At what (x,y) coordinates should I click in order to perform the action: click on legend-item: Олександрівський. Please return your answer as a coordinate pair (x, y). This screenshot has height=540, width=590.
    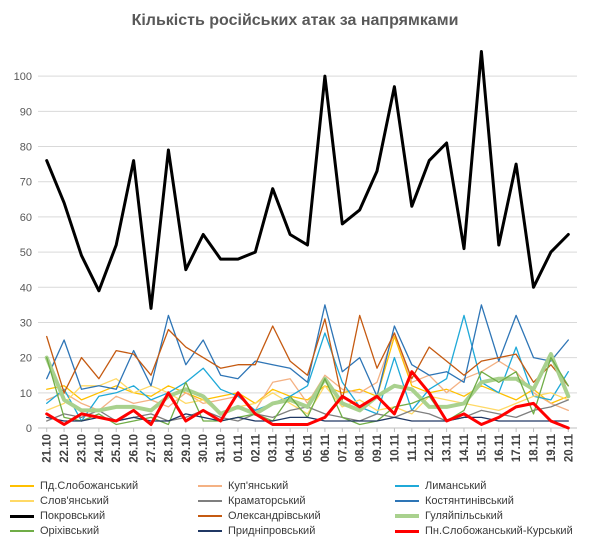
    Looking at the image, I should click on (259, 516).